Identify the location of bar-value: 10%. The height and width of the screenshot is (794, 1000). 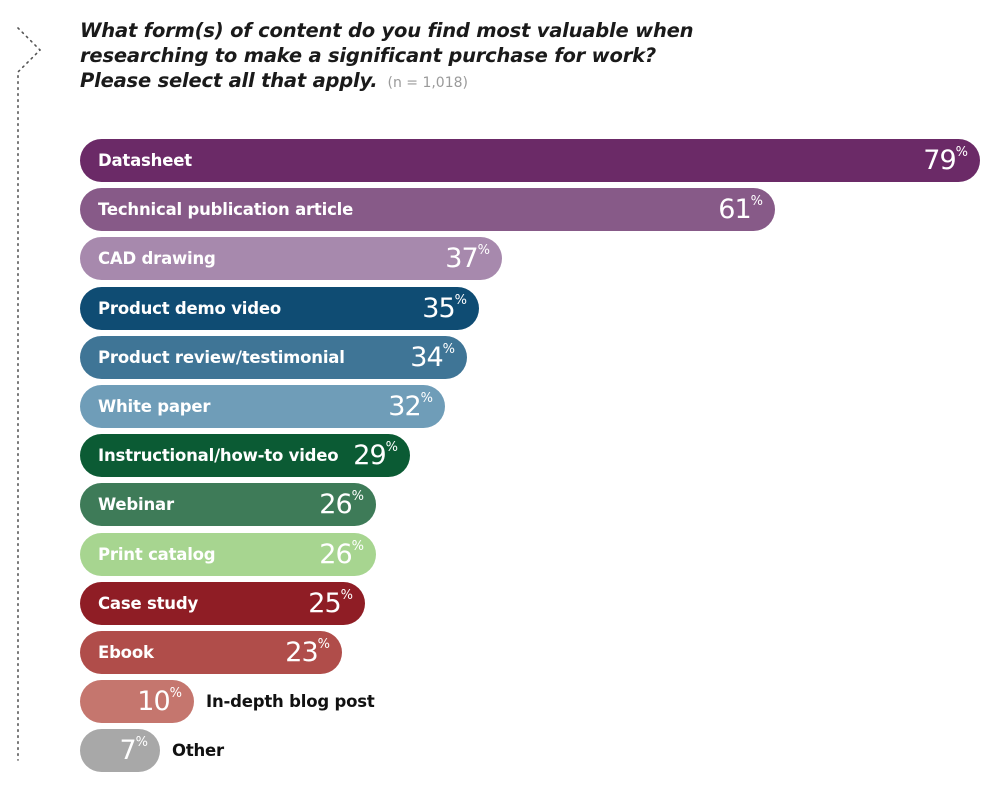
(159, 701).